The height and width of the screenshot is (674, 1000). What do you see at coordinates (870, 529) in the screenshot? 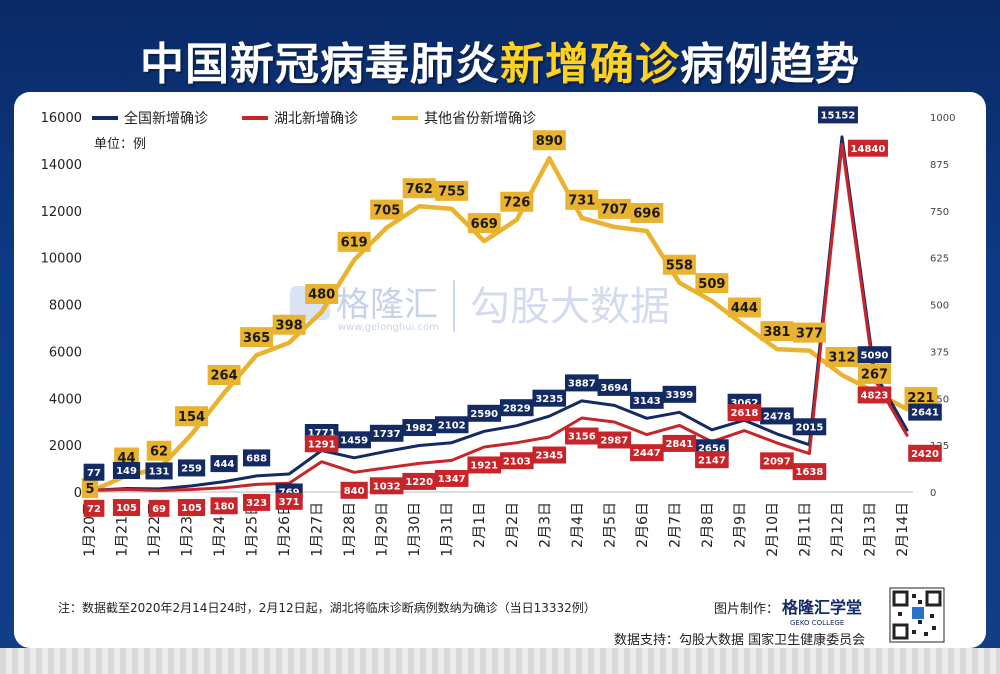
I see `x-tick-label: 2月13日` at bounding box center [870, 529].